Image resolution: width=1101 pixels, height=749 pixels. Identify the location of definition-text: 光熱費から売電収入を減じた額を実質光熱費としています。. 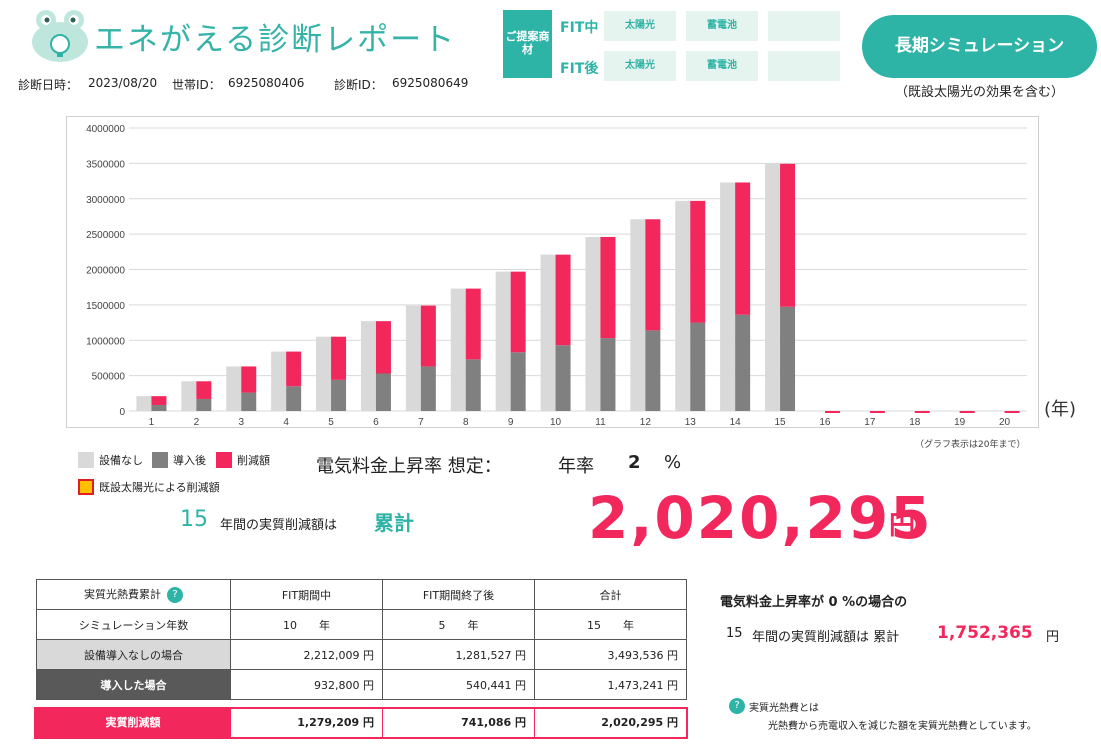
(902, 726).